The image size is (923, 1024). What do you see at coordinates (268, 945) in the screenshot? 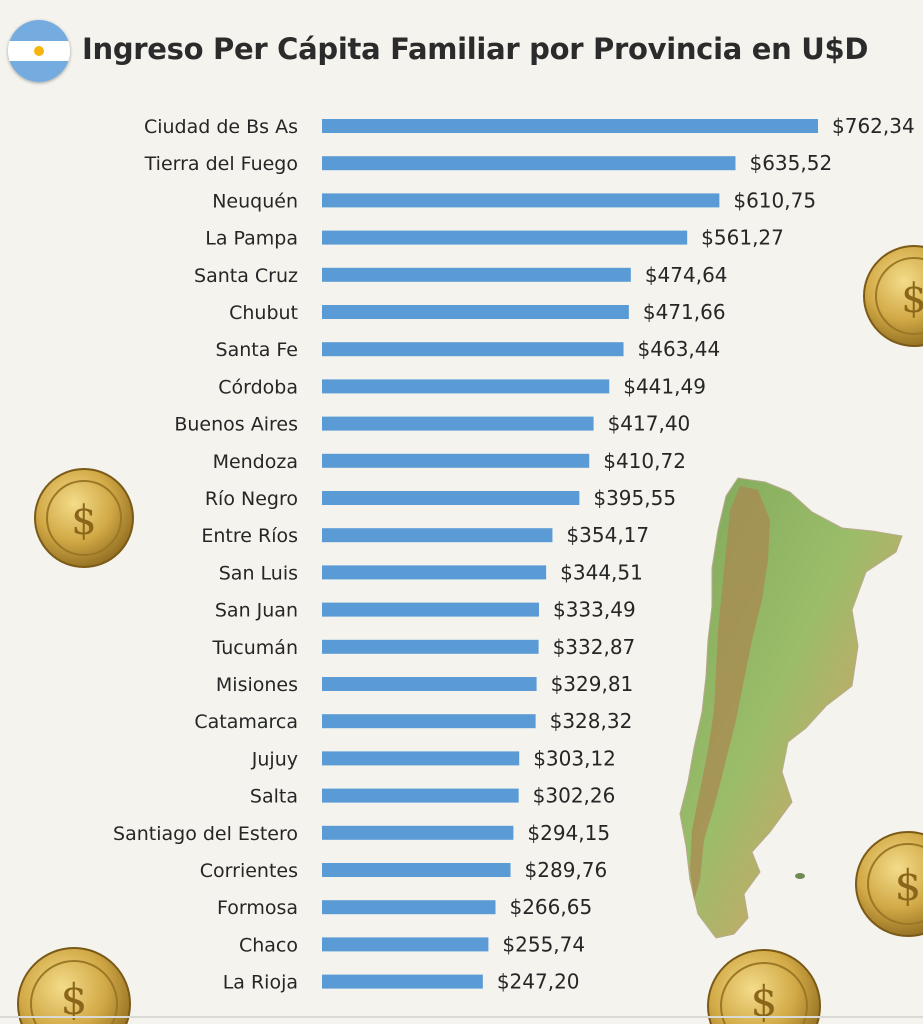
I see `category-label: Chaco` at bounding box center [268, 945].